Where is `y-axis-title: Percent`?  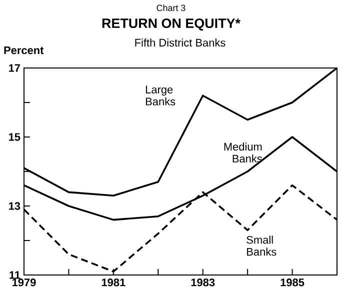 y-axis-title: Percent is located at coordinates (24, 50).